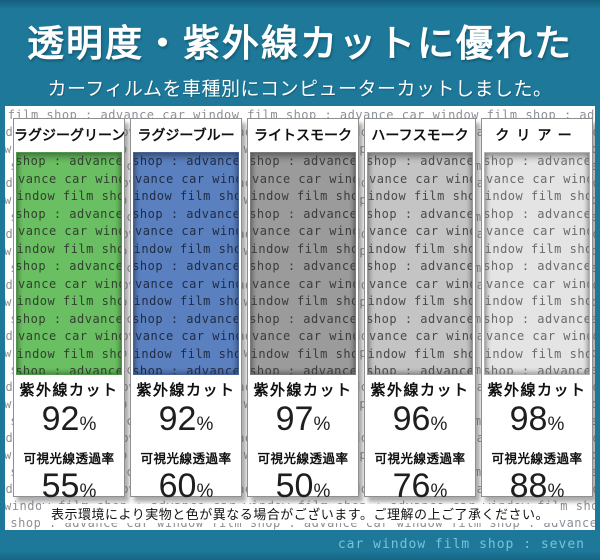 The width and height of the screenshot is (600, 560). I want to click on vlt-value: 60%, so click(186, 489).